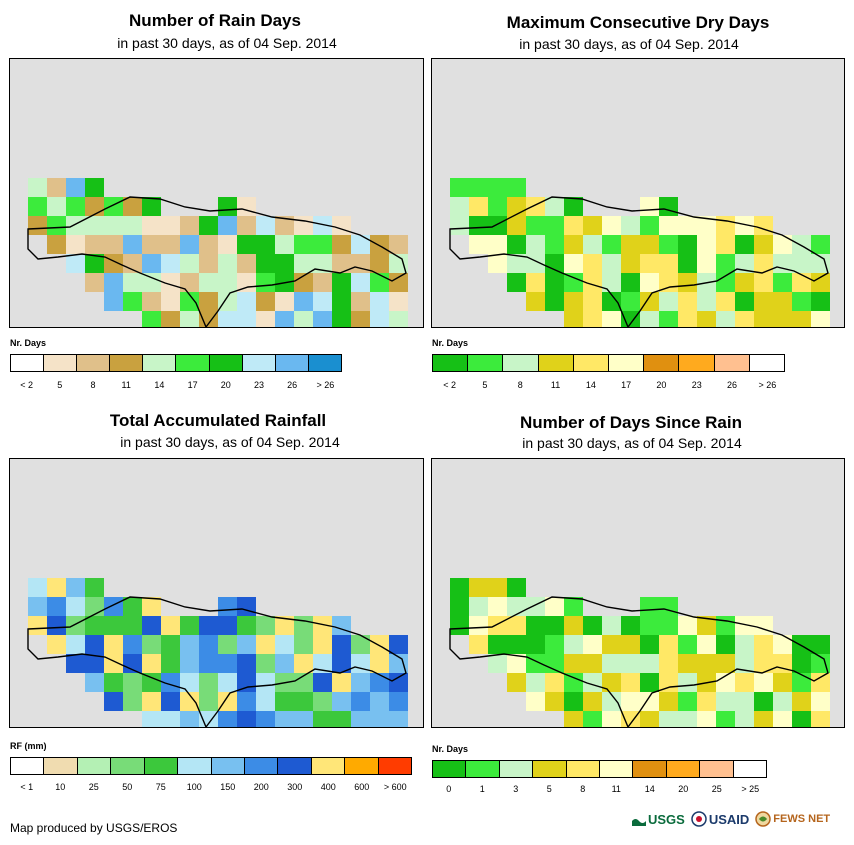 The image size is (854, 845). I want to click on legend-title-dry-days: Nr. Days, so click(450, 343).